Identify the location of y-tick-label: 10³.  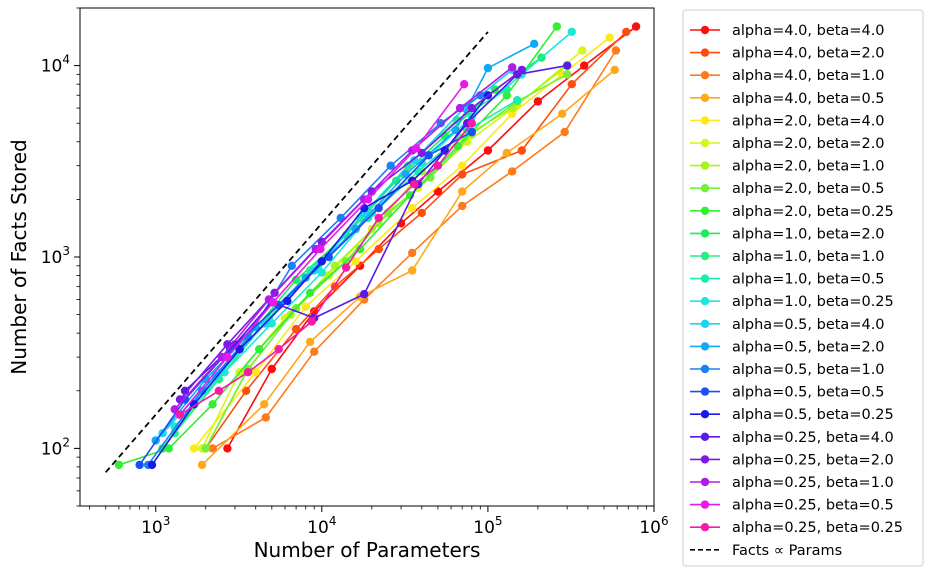
(55, 256).